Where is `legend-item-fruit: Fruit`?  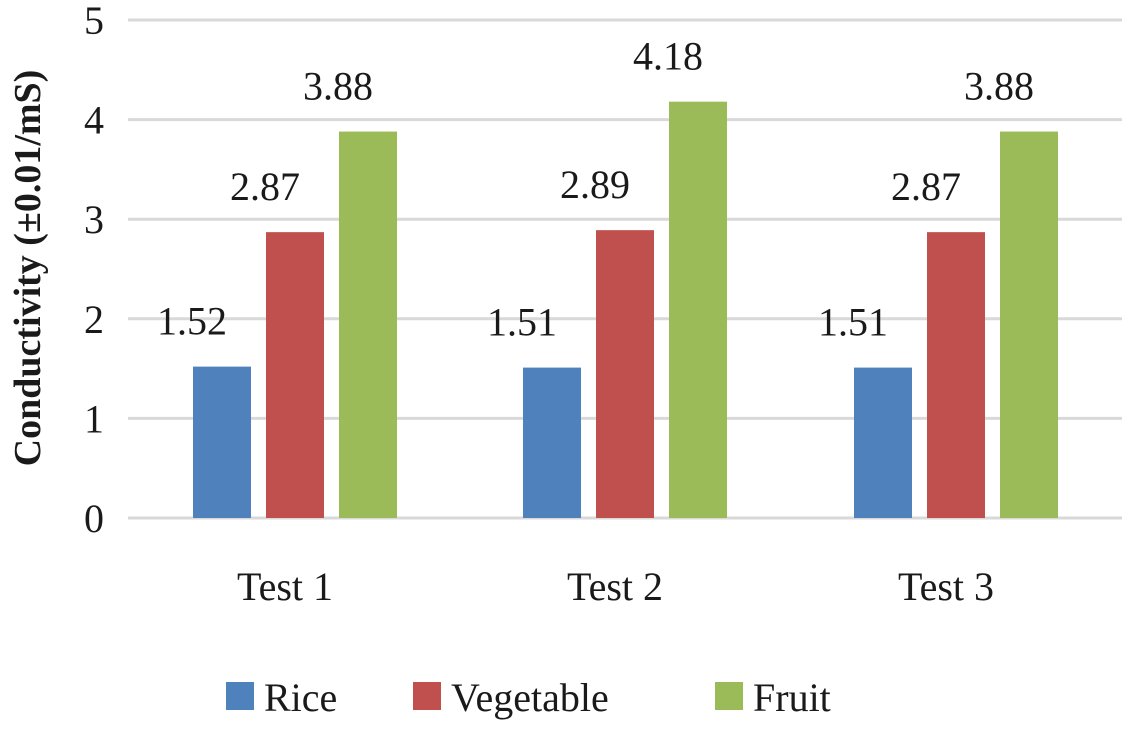
legend-item-fruit: Fruit is located at coordinates (773, 697).